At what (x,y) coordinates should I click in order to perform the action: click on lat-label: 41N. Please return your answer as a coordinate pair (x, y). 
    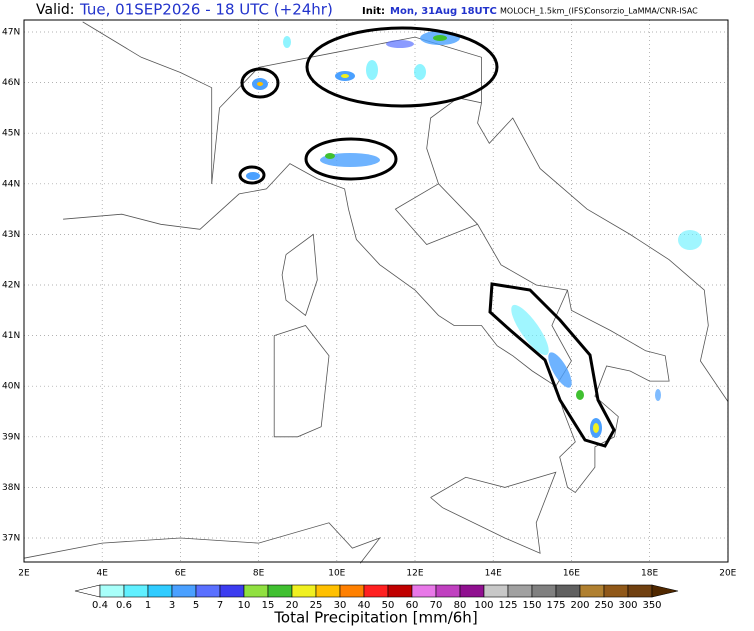
    Looking at the image, I should click on (11, 336).